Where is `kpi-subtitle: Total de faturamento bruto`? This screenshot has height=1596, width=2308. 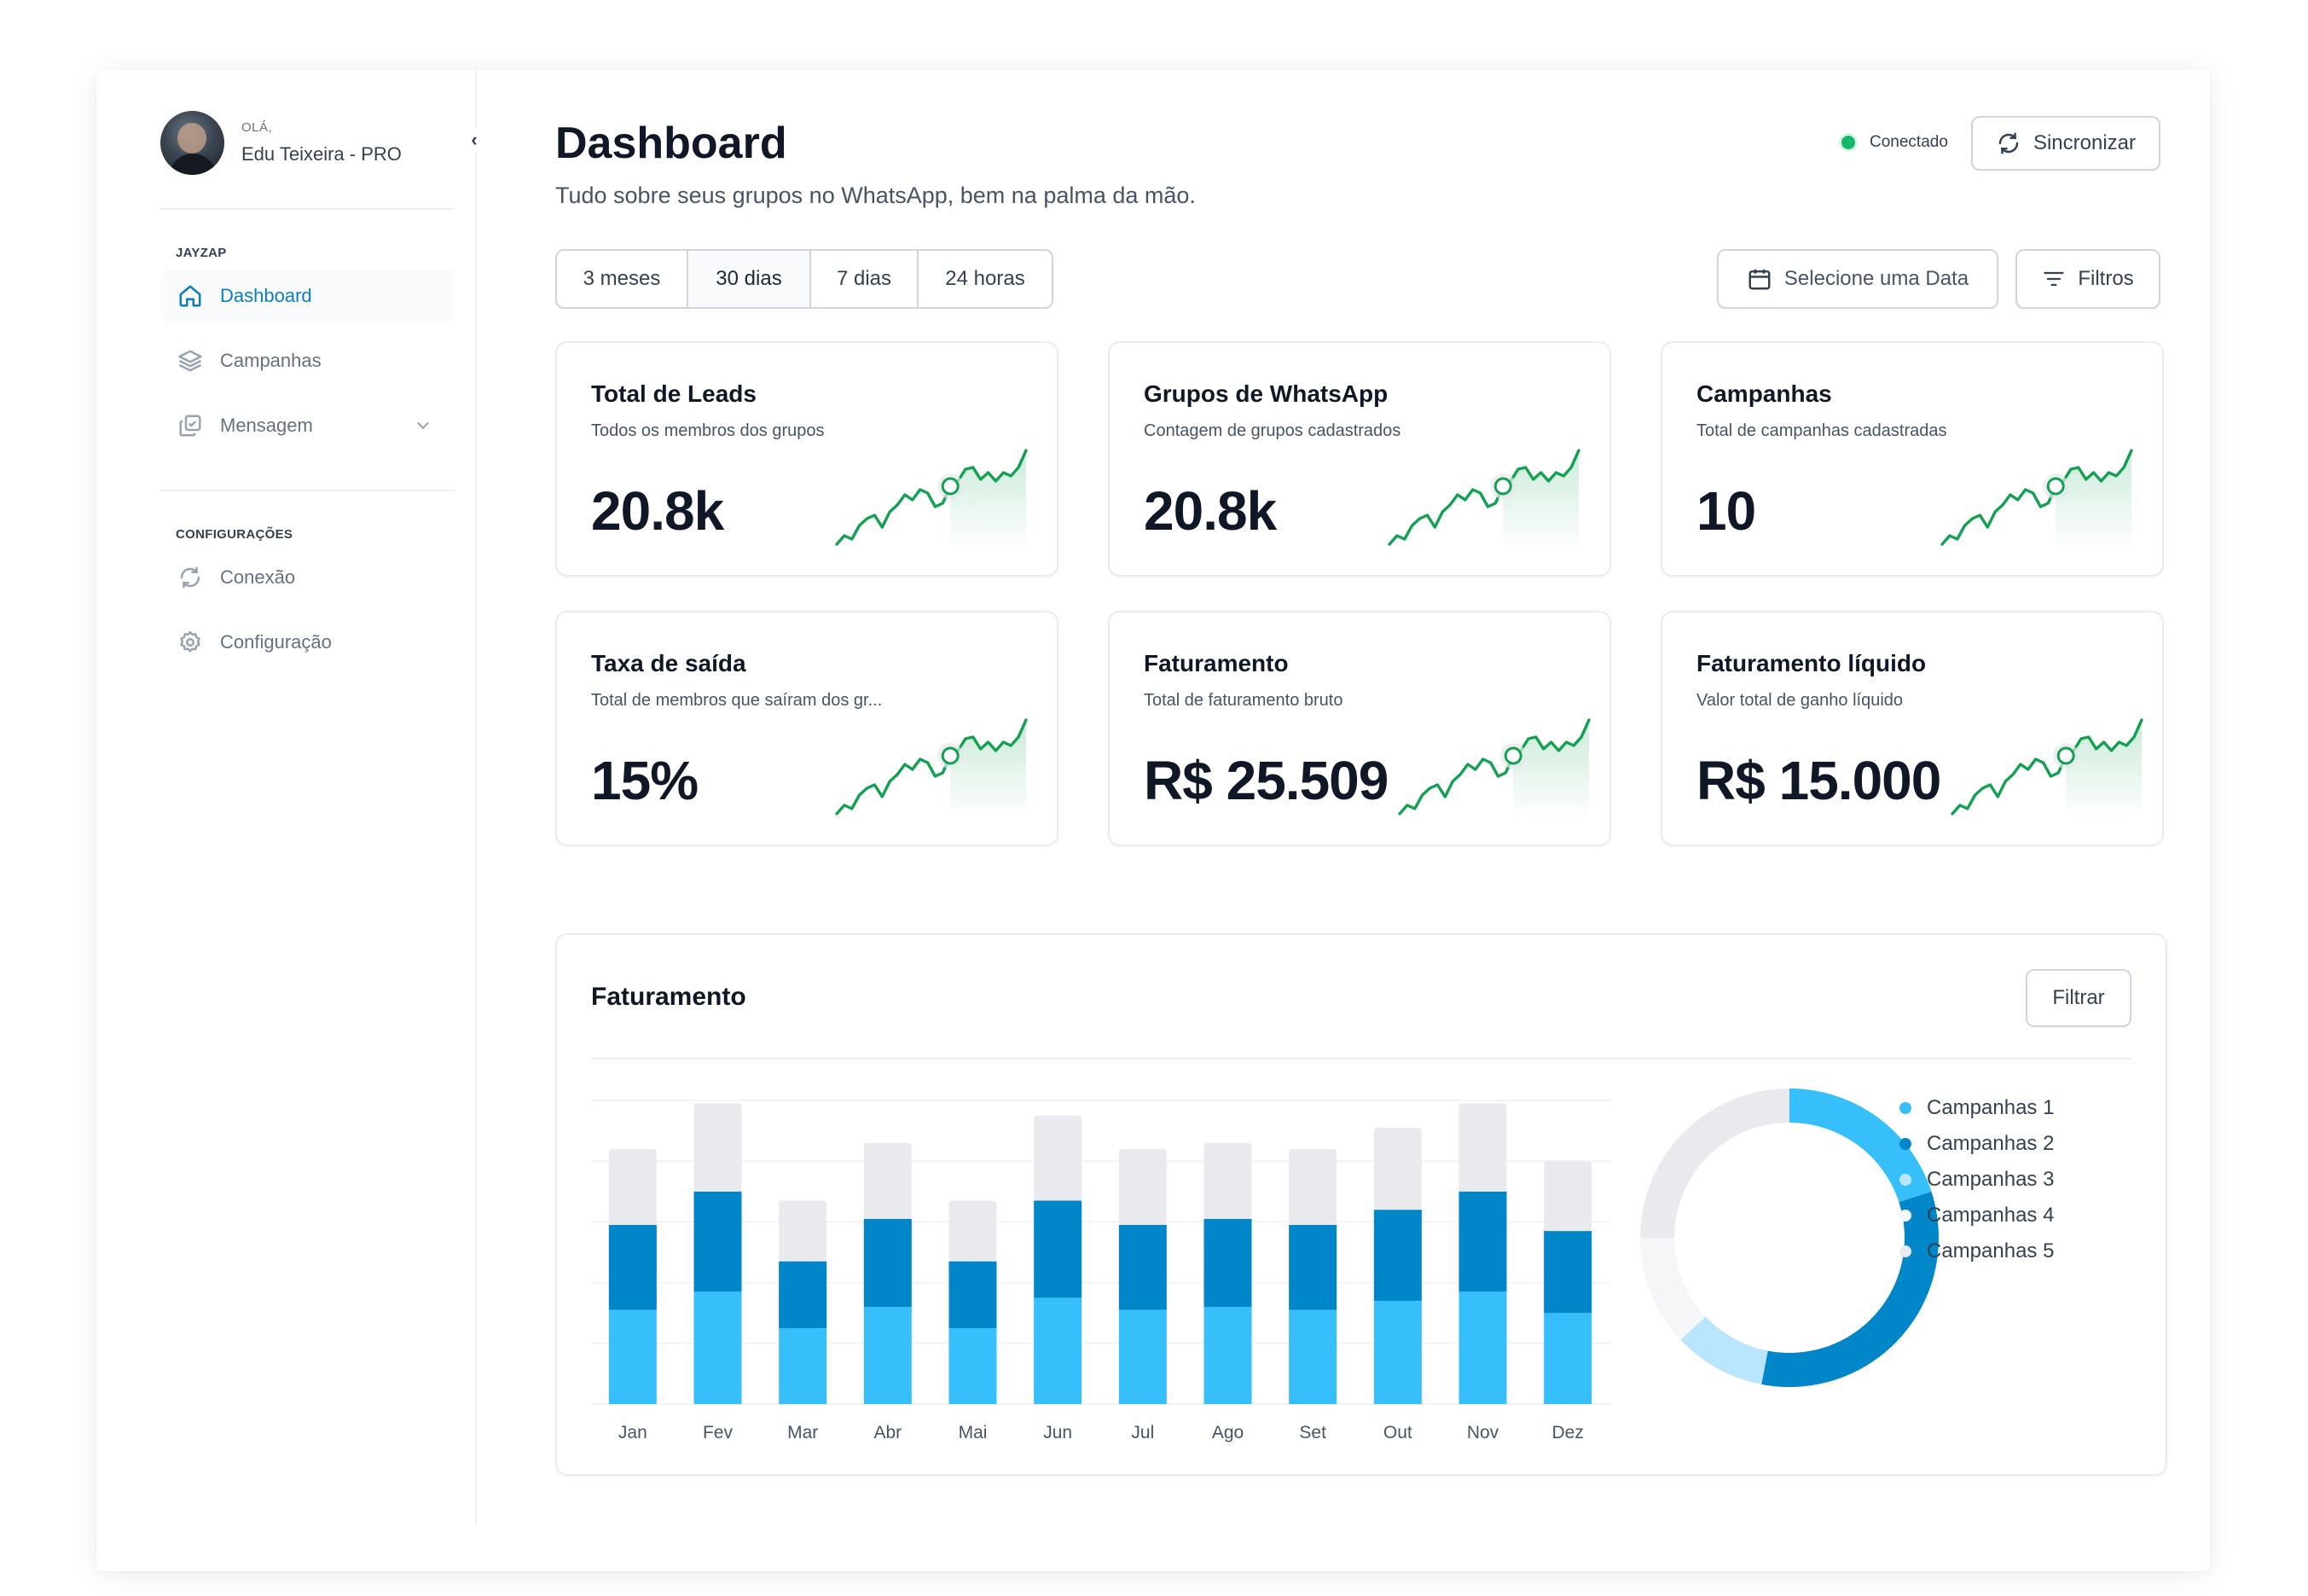
kpi-subtitle: Total de faturamento bruto is located at coordinates (1243, 700).